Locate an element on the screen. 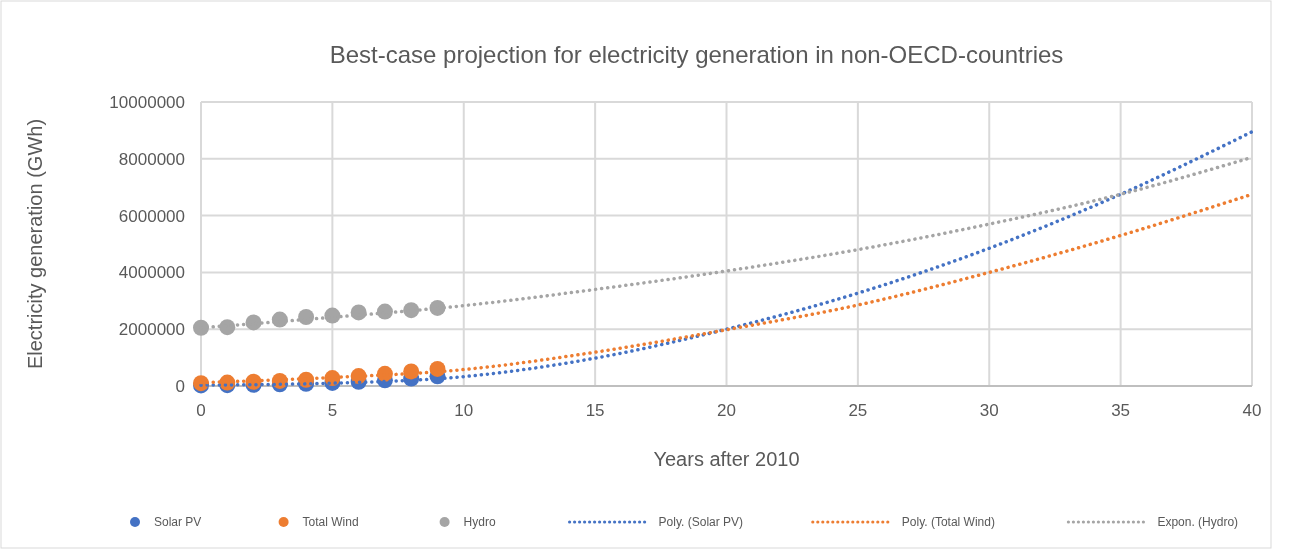 This screenshot has height=549, width=1290. x-tick-label: 30 is located at coordinates (989, 410).